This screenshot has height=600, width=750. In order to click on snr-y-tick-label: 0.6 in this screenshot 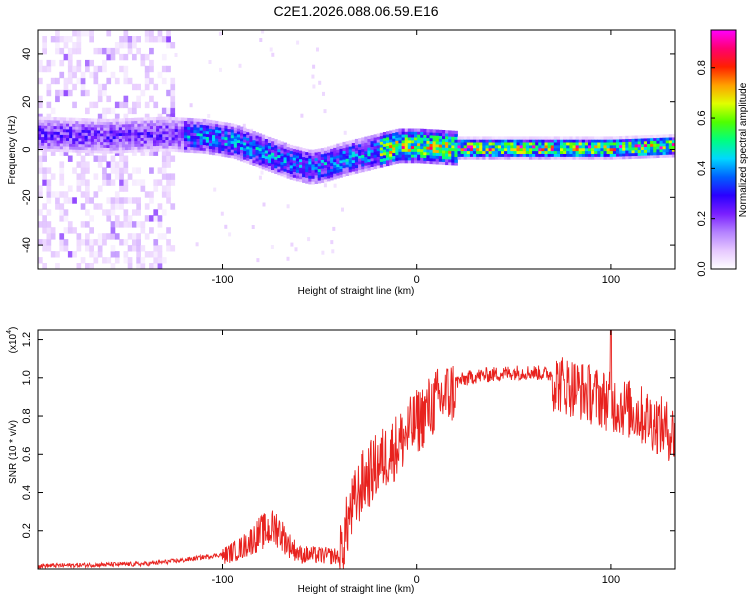, I will do `click(27, 454)`.